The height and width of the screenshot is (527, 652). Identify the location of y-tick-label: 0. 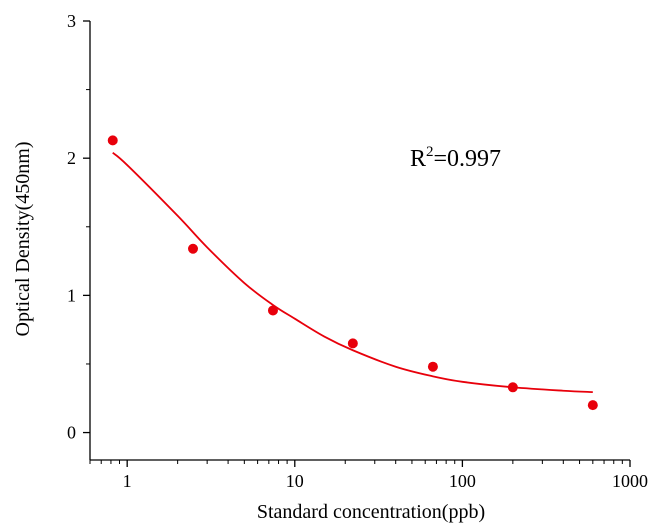
(71, 433).